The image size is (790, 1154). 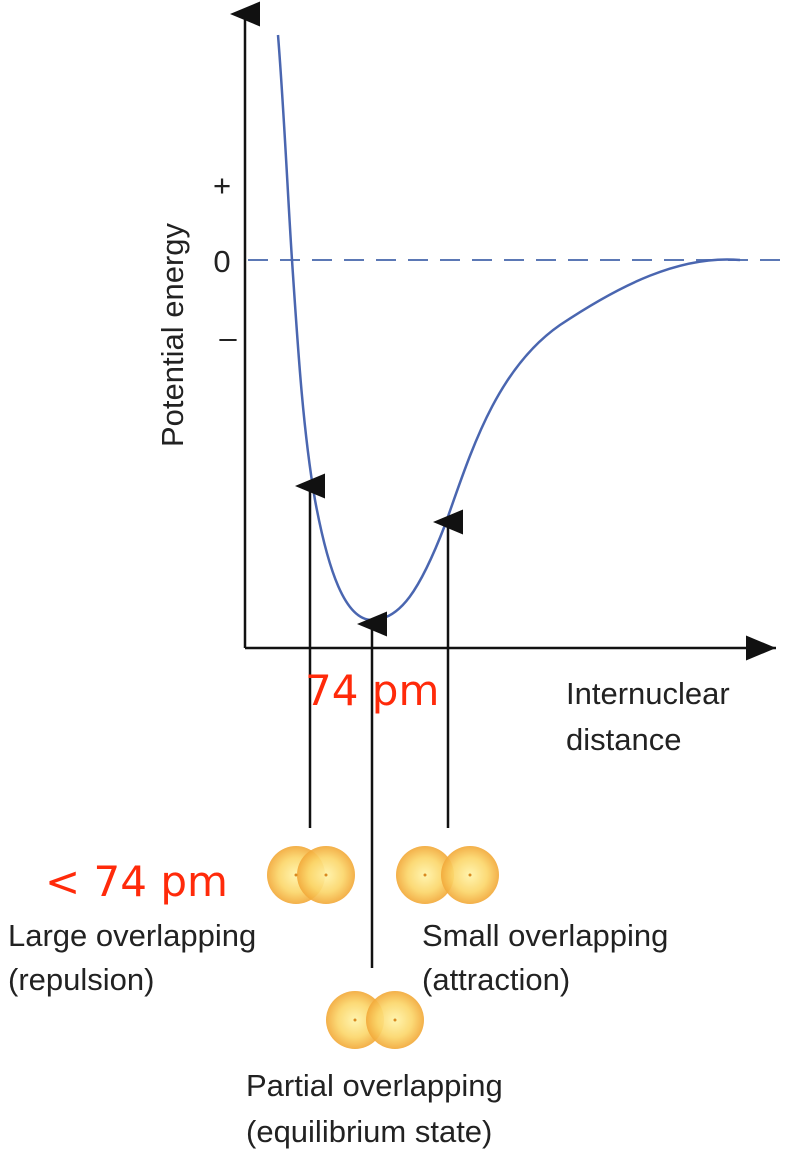 What do you see at coordinates (136, 881) in the screenshot?
I see `annotation: < 74 pm` at bounding box center [136, 881].